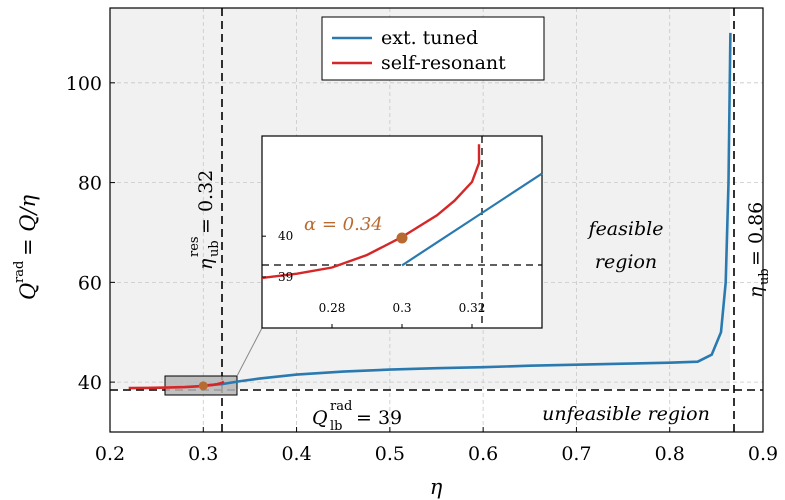  I want to click on right-unfeasible-bg, so click(746, 198).